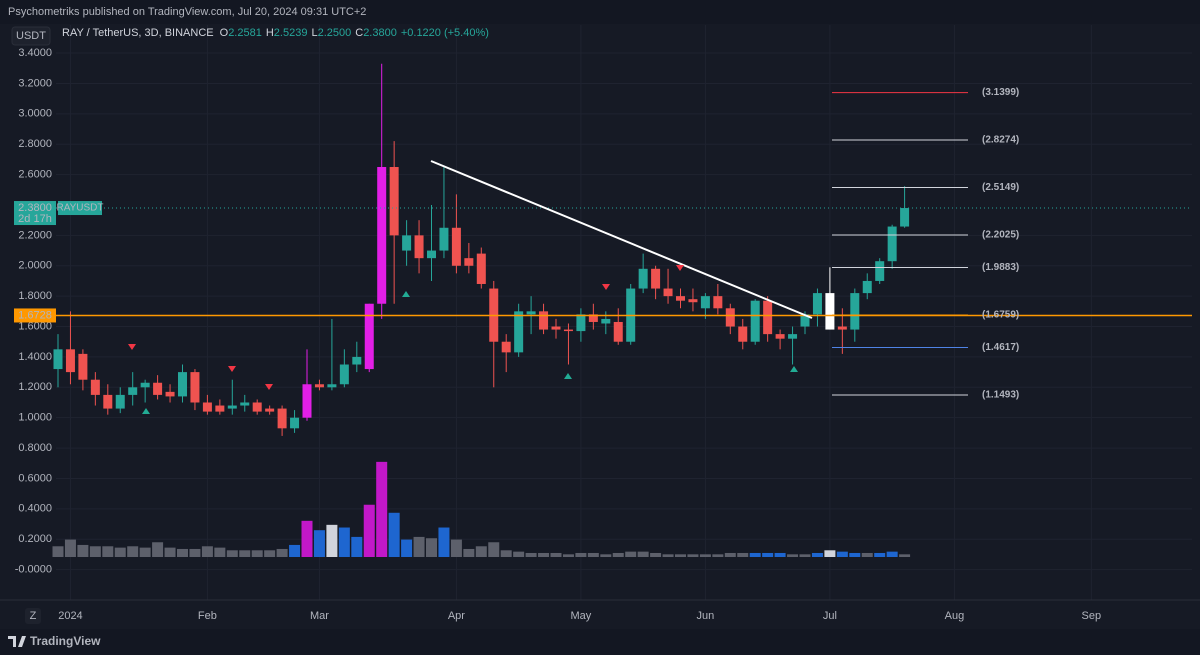  I want to click on fib-level-label: (1.9883), so click(1000, 267).